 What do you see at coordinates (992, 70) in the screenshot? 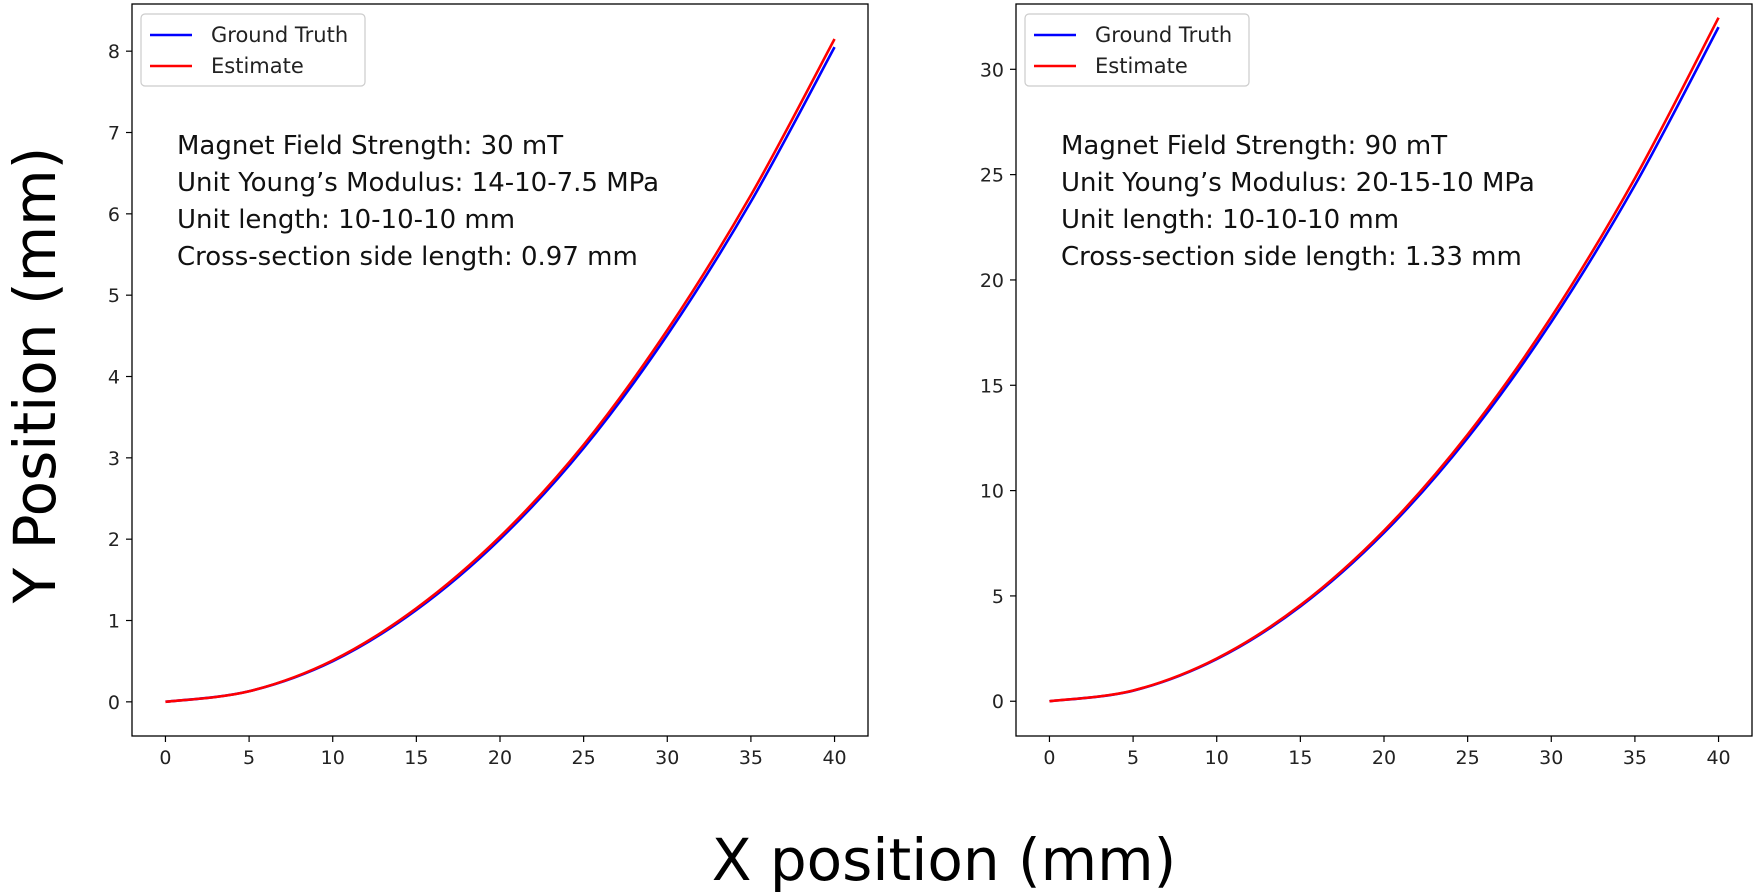
I see `y-tick-label: 30` at bounding box center [992, 70].